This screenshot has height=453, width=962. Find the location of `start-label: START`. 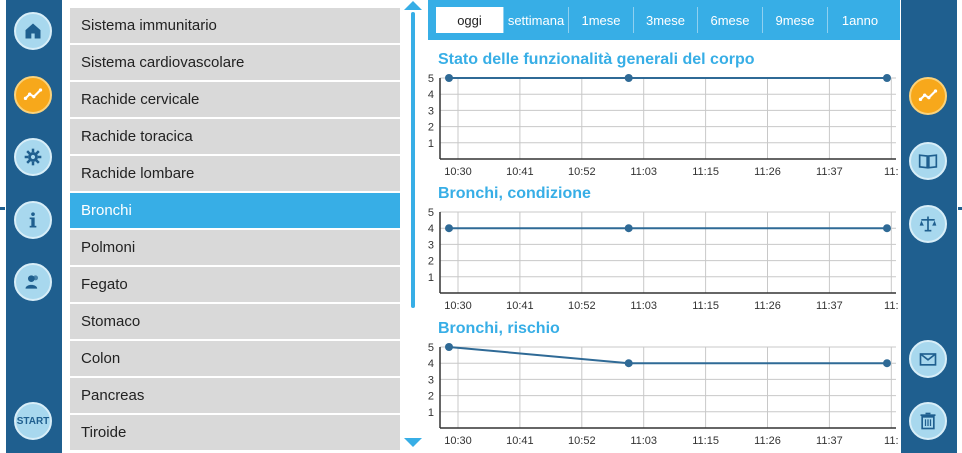

start-label: START is located at coordinates (33, 421).